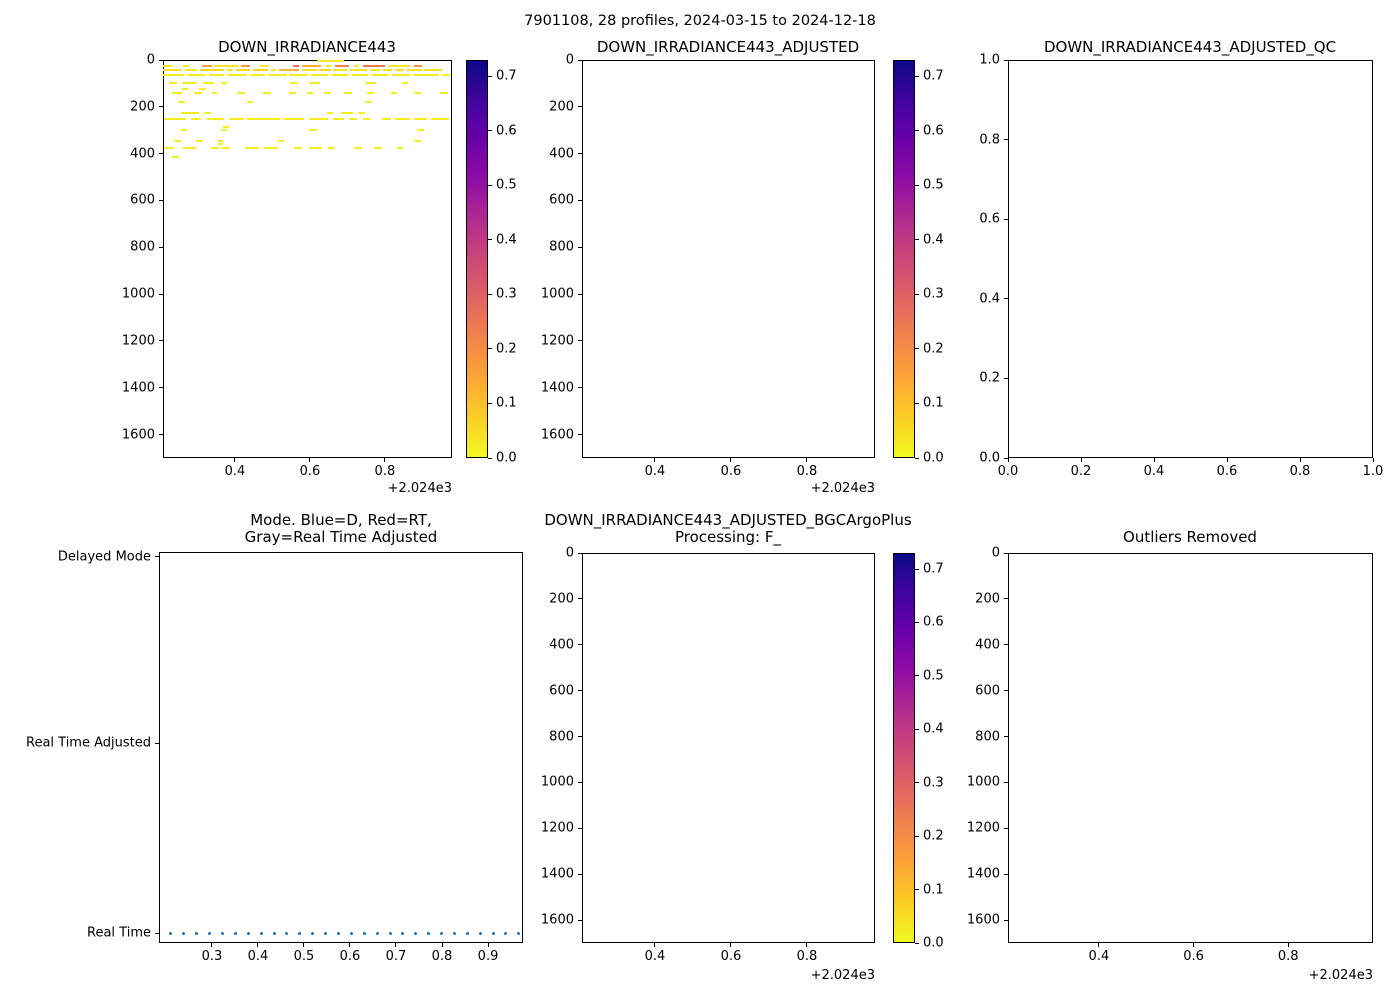 This screenshot has height=1000, width=1400. I want to click on colorbar-tick-label: 0.6, so click(933, 131).